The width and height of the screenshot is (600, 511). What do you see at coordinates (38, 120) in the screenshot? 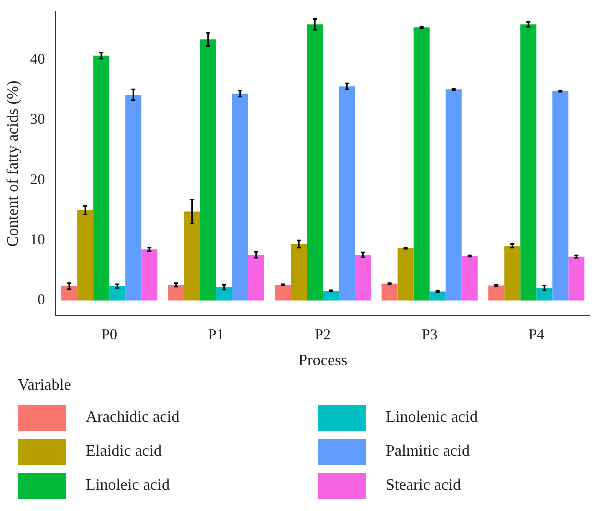
I see `y-tick-label: 30` at bounding box center [38, 120].